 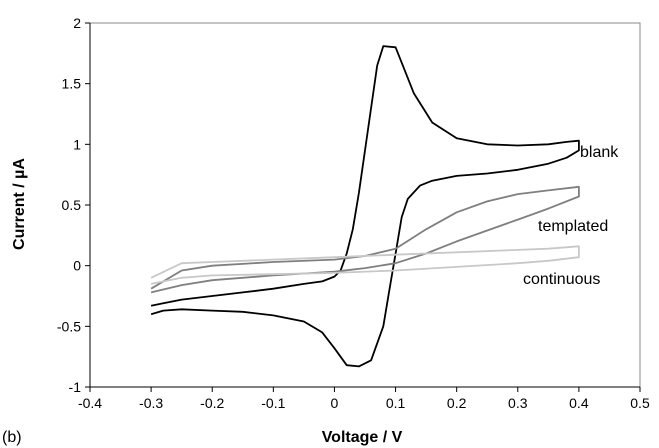 What do you see at coordinates (561, 279) in the screenshot?
I see `series-label-continuous: continuous` at bounding box center [561, 279].